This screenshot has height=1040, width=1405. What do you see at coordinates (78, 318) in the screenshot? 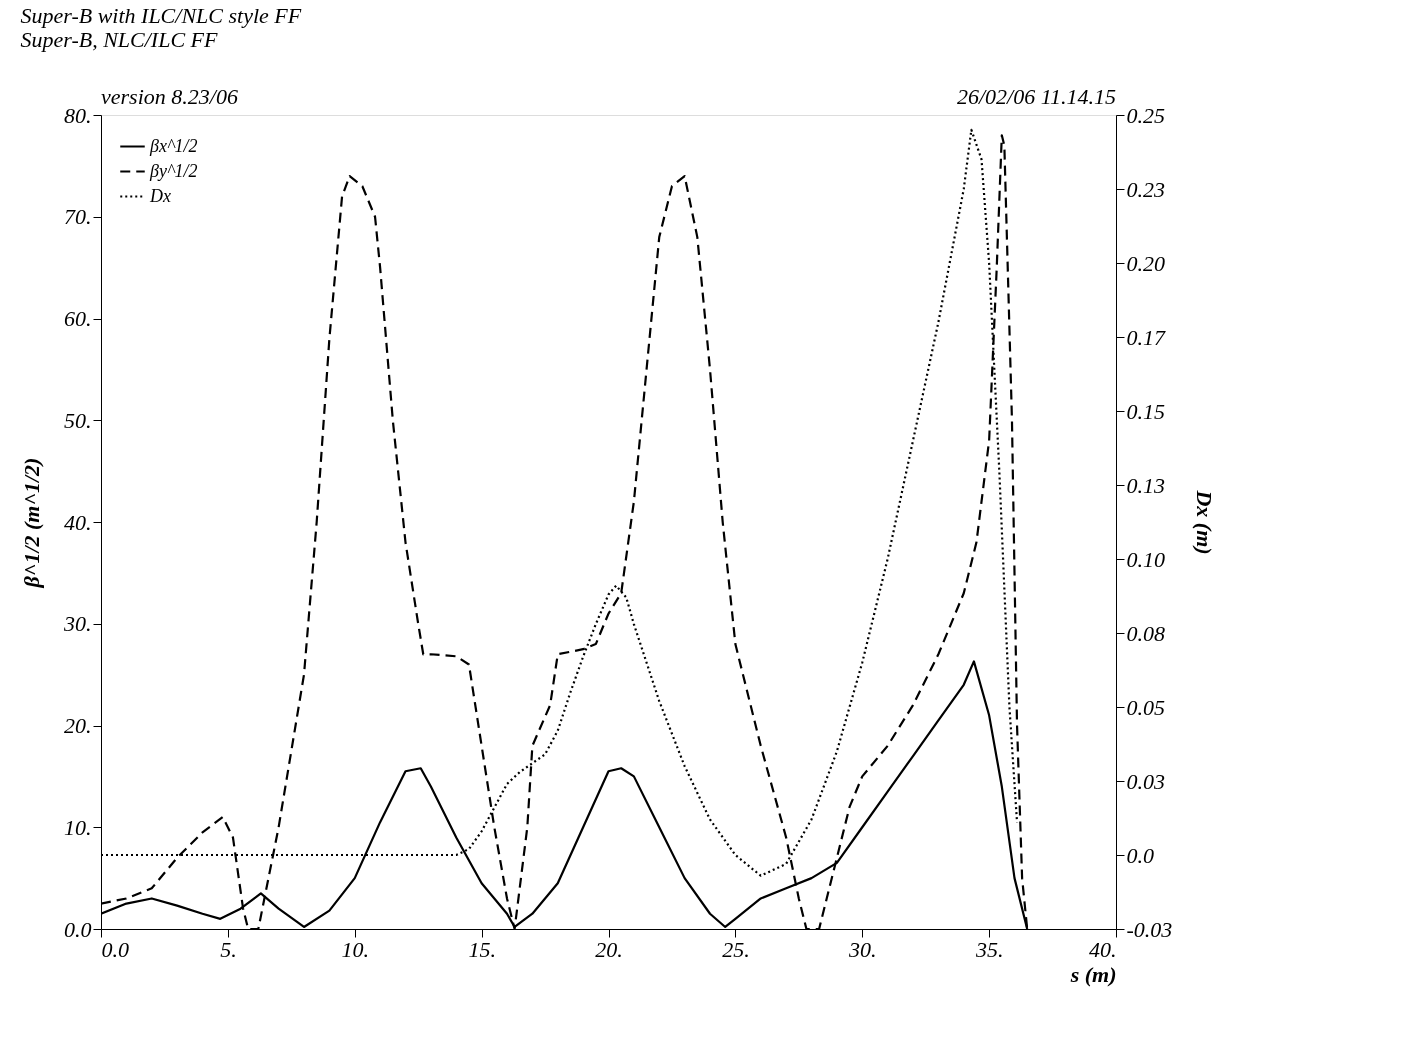
I see `y-tick-label: 60.` at bounding box center [78, 318].